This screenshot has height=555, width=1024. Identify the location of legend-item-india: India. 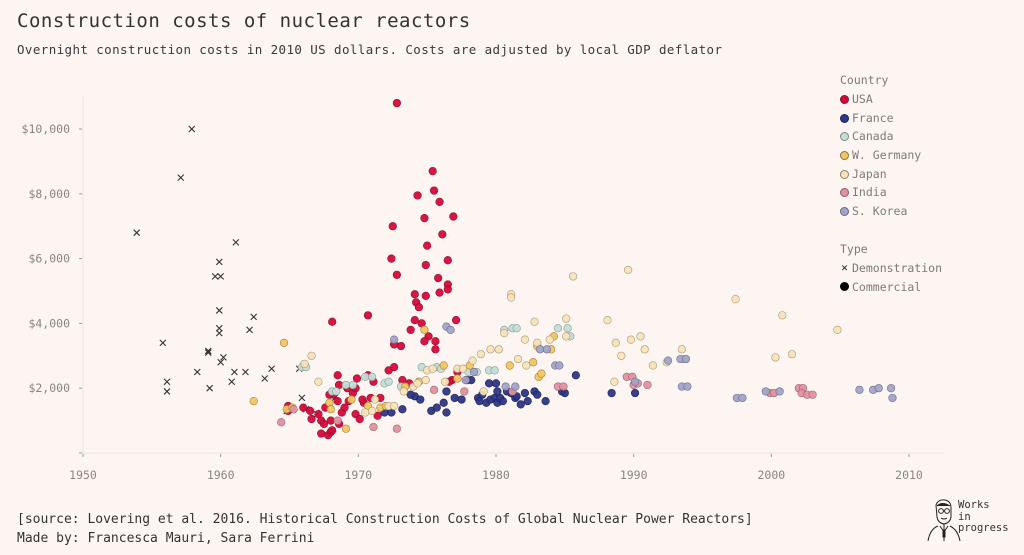
(891, 192).